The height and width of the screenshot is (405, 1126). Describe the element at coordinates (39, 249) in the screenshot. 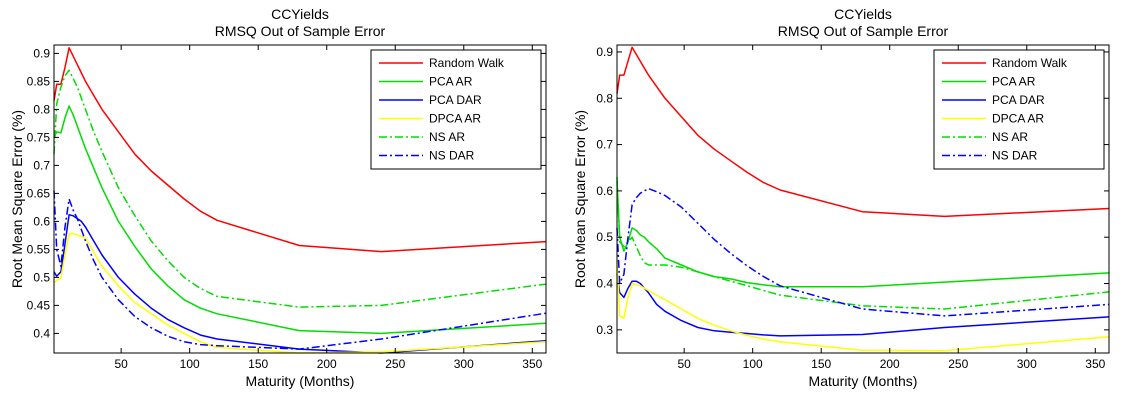

I see `y-tick-label: 0.55` at that location.